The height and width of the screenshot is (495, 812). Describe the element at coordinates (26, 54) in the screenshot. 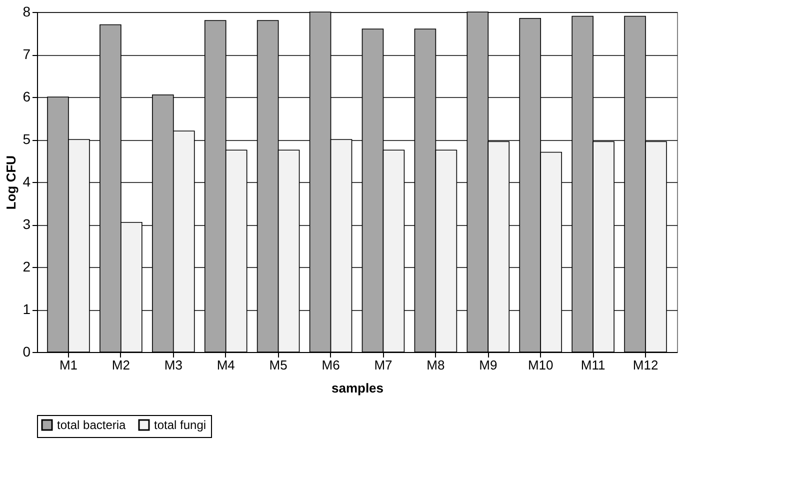

I see `y-tick-label: 7` at that location.